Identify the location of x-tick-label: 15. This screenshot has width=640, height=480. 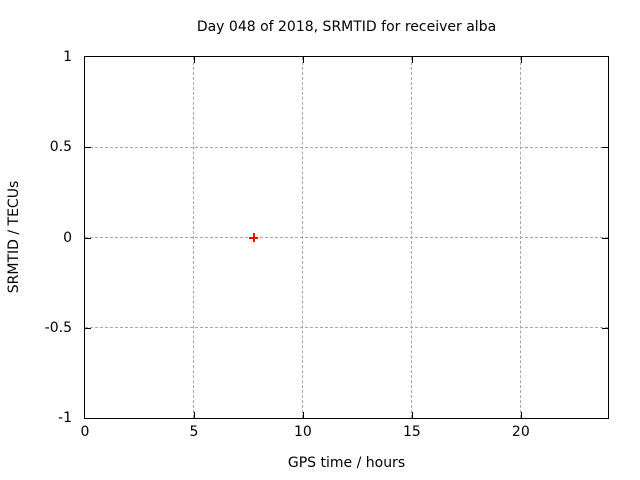
(411, 432).